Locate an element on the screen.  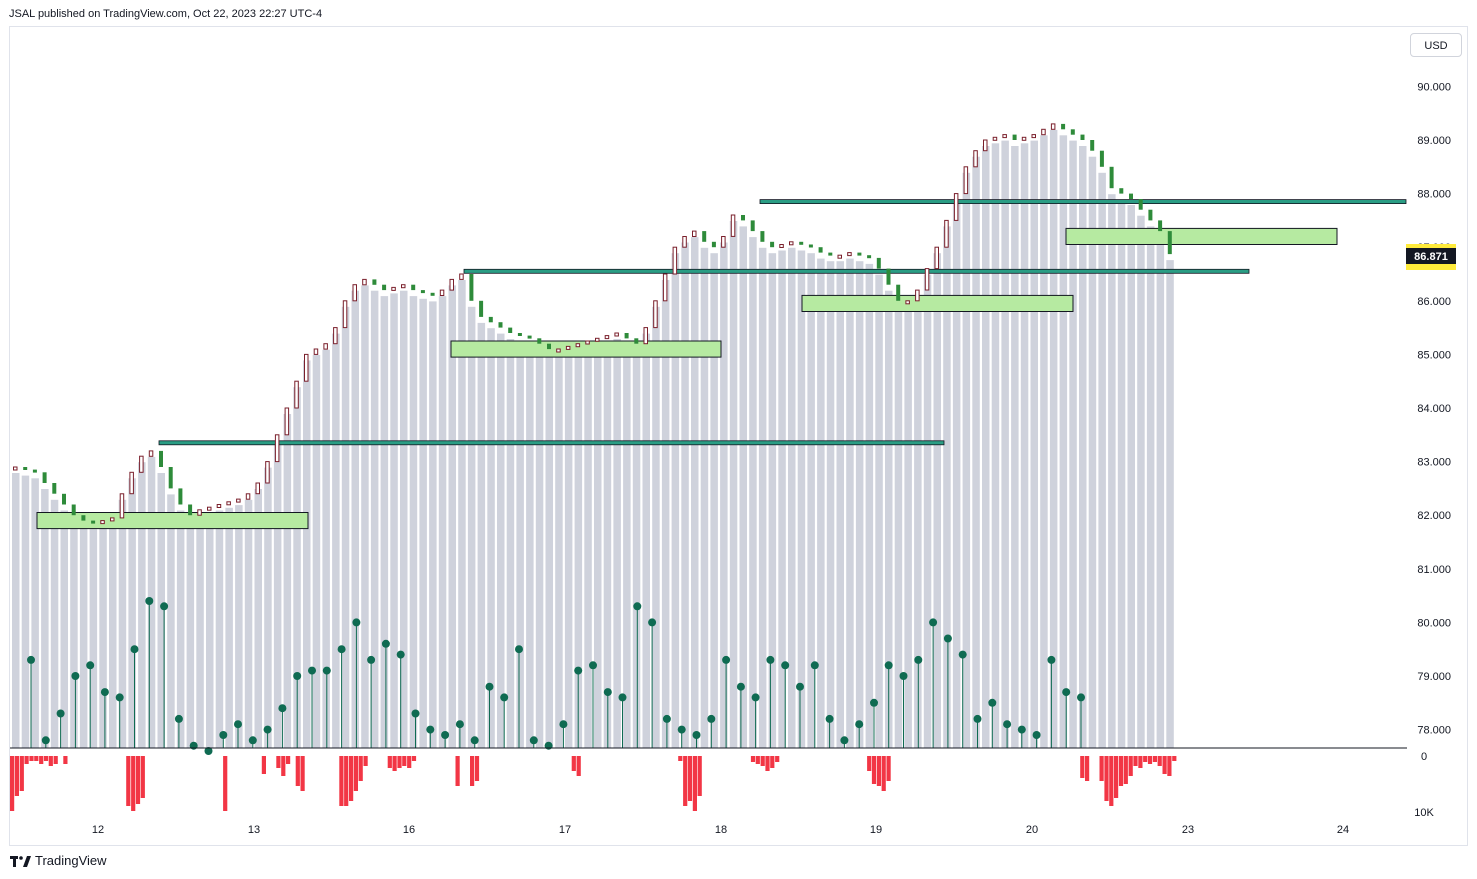
price-tick-label: 84.000 is located at coordinates (1434, 409).